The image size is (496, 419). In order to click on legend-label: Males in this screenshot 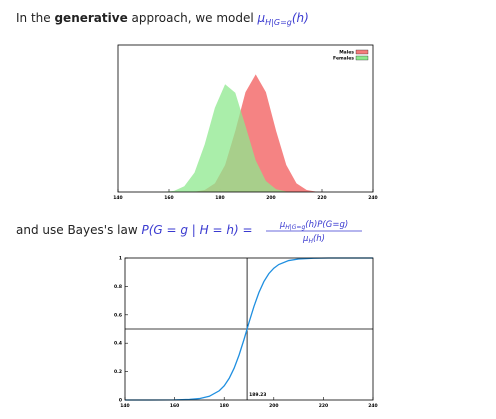, I will do `click(346, 53)`.